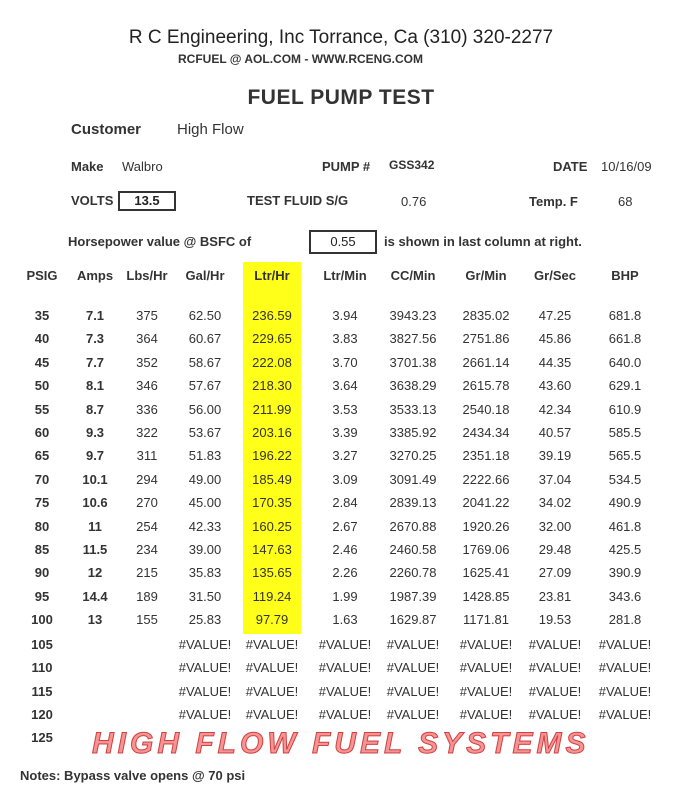  Describe the element at coordinates (95, 549) in the screenshot. I see `table-cell: 11.5` at that location.